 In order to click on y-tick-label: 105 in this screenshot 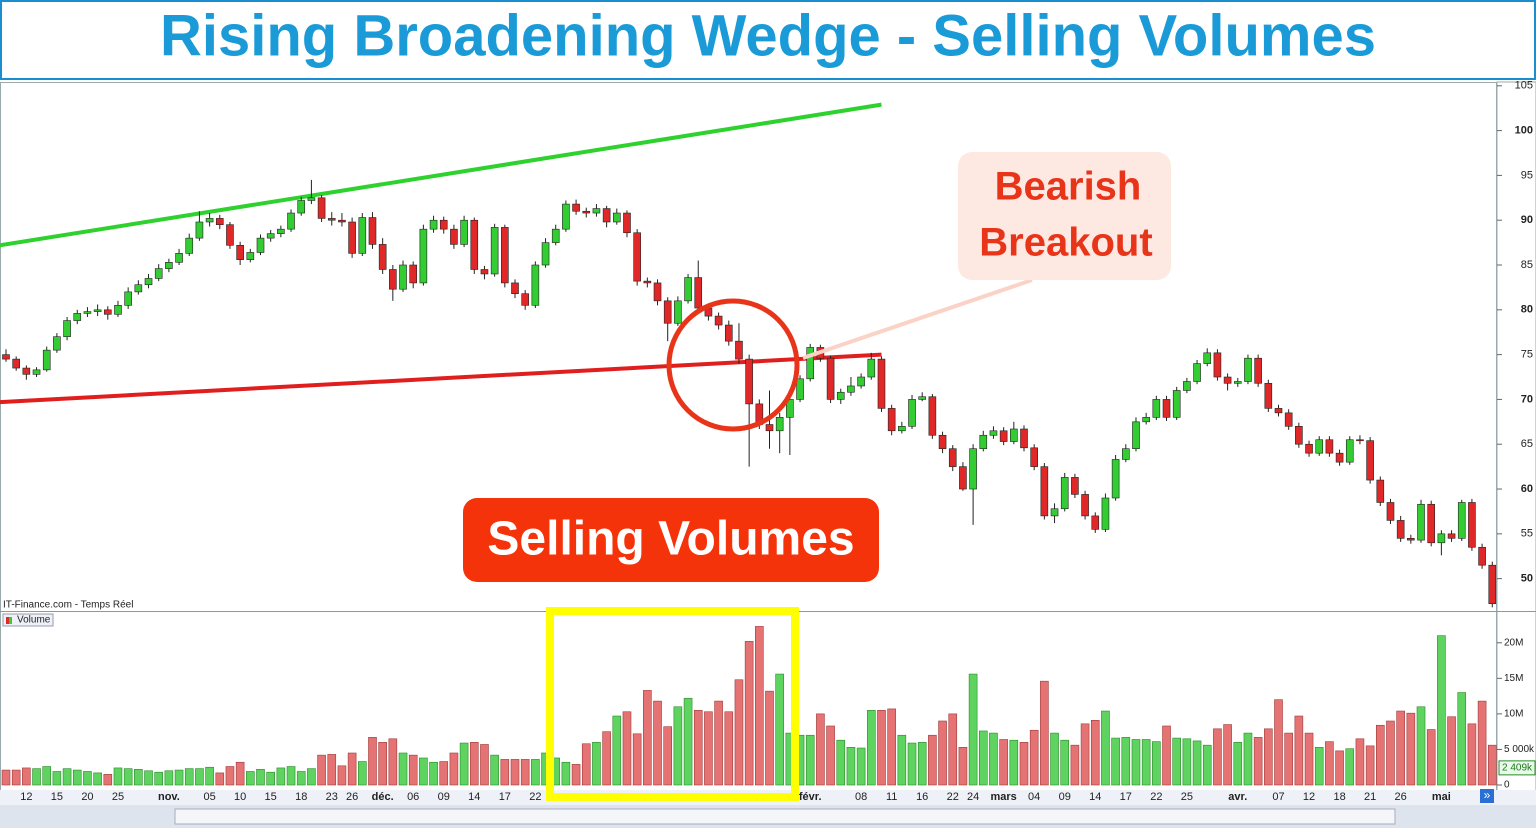, I will do `click(1524, 86)`.